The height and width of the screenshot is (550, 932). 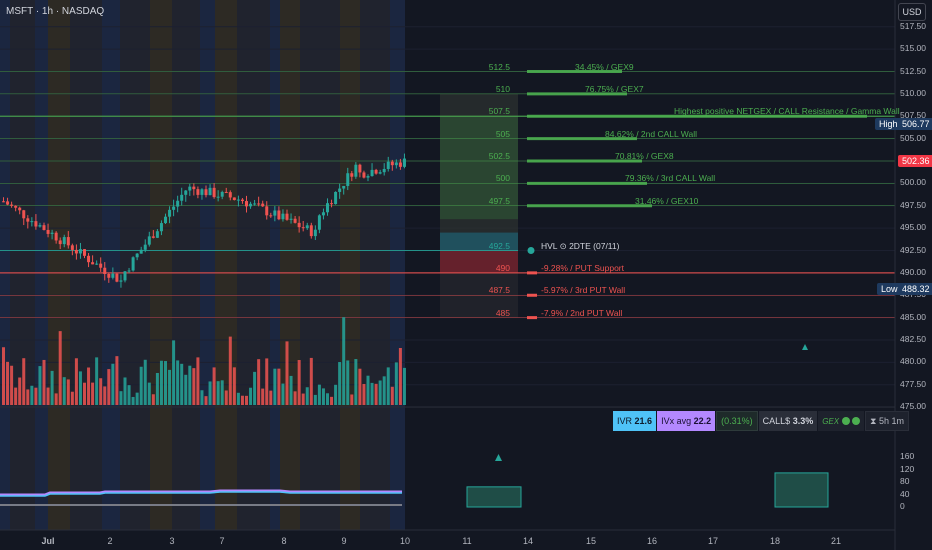 What do you see at coordinates (913, 383) in the screenshot?
I see `price-axis-label: 477.50` at bounding box center [913, 383].